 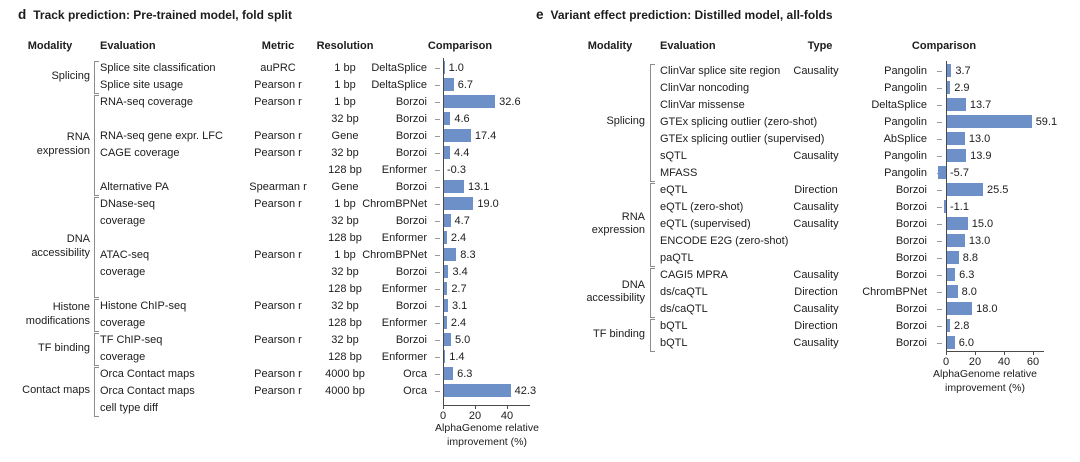 What do you see at coordinates (142, 85) in the screenshot?
I see `evaluation-label: Splice site usage` at bounding box center [142, 85].